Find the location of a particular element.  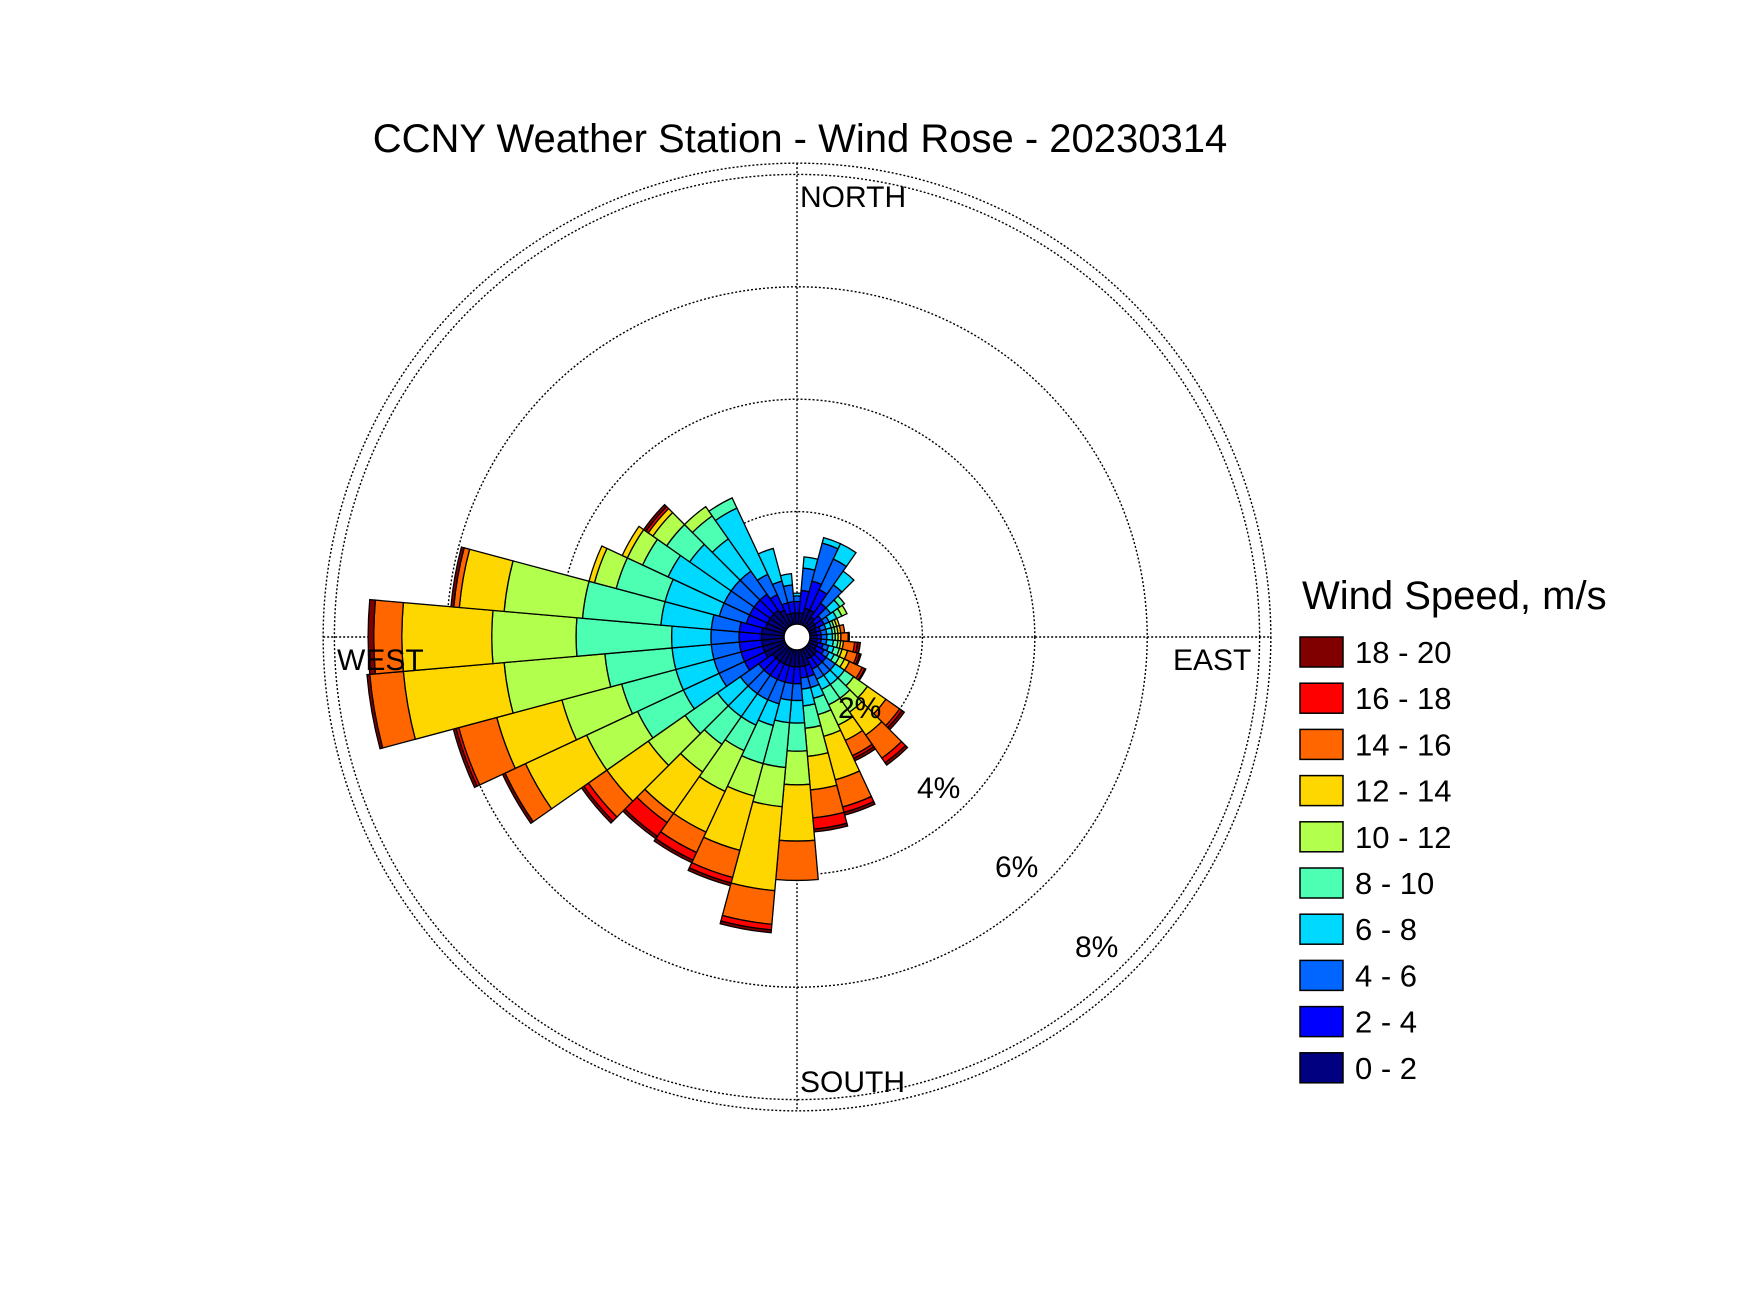

legend-label: 2 - 4 is located at coordinates (1386, 1022).